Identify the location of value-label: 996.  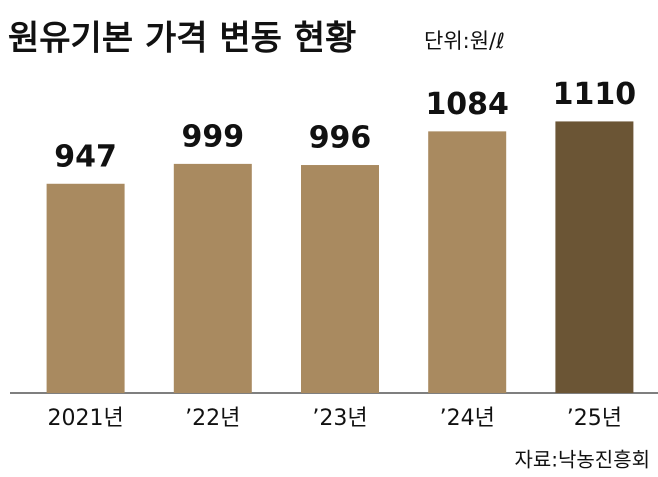
(340, 138).